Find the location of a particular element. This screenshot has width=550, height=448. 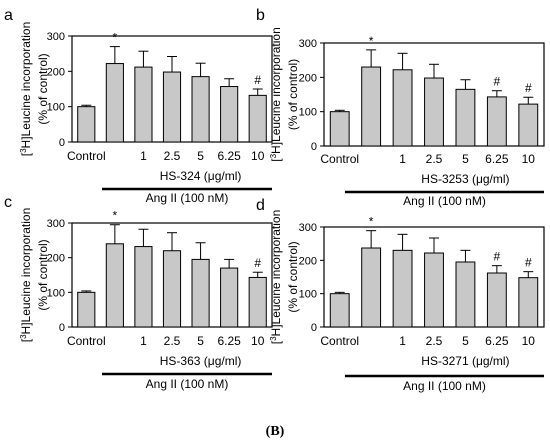

treatment-label: HS-3253 (μg/ml) is located at coordinates (465, 179).